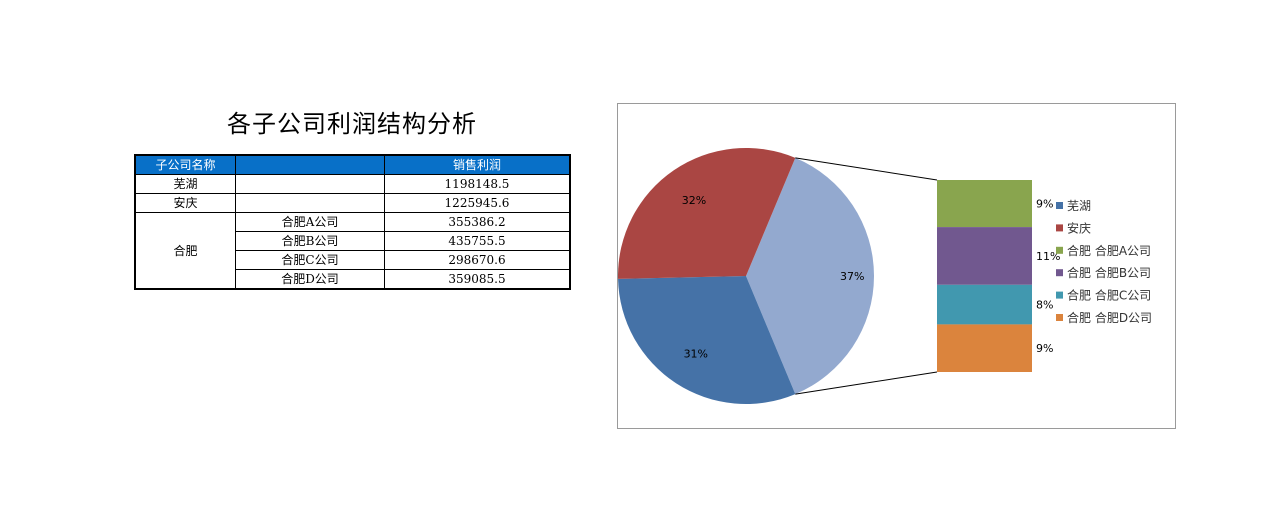 Image resolution: width=1280 pixels, height=517 pixels. Describe the element at coordinates (352, 124) in the screenshot. I see `page-title: 各子公司利润结构分析` at that location.